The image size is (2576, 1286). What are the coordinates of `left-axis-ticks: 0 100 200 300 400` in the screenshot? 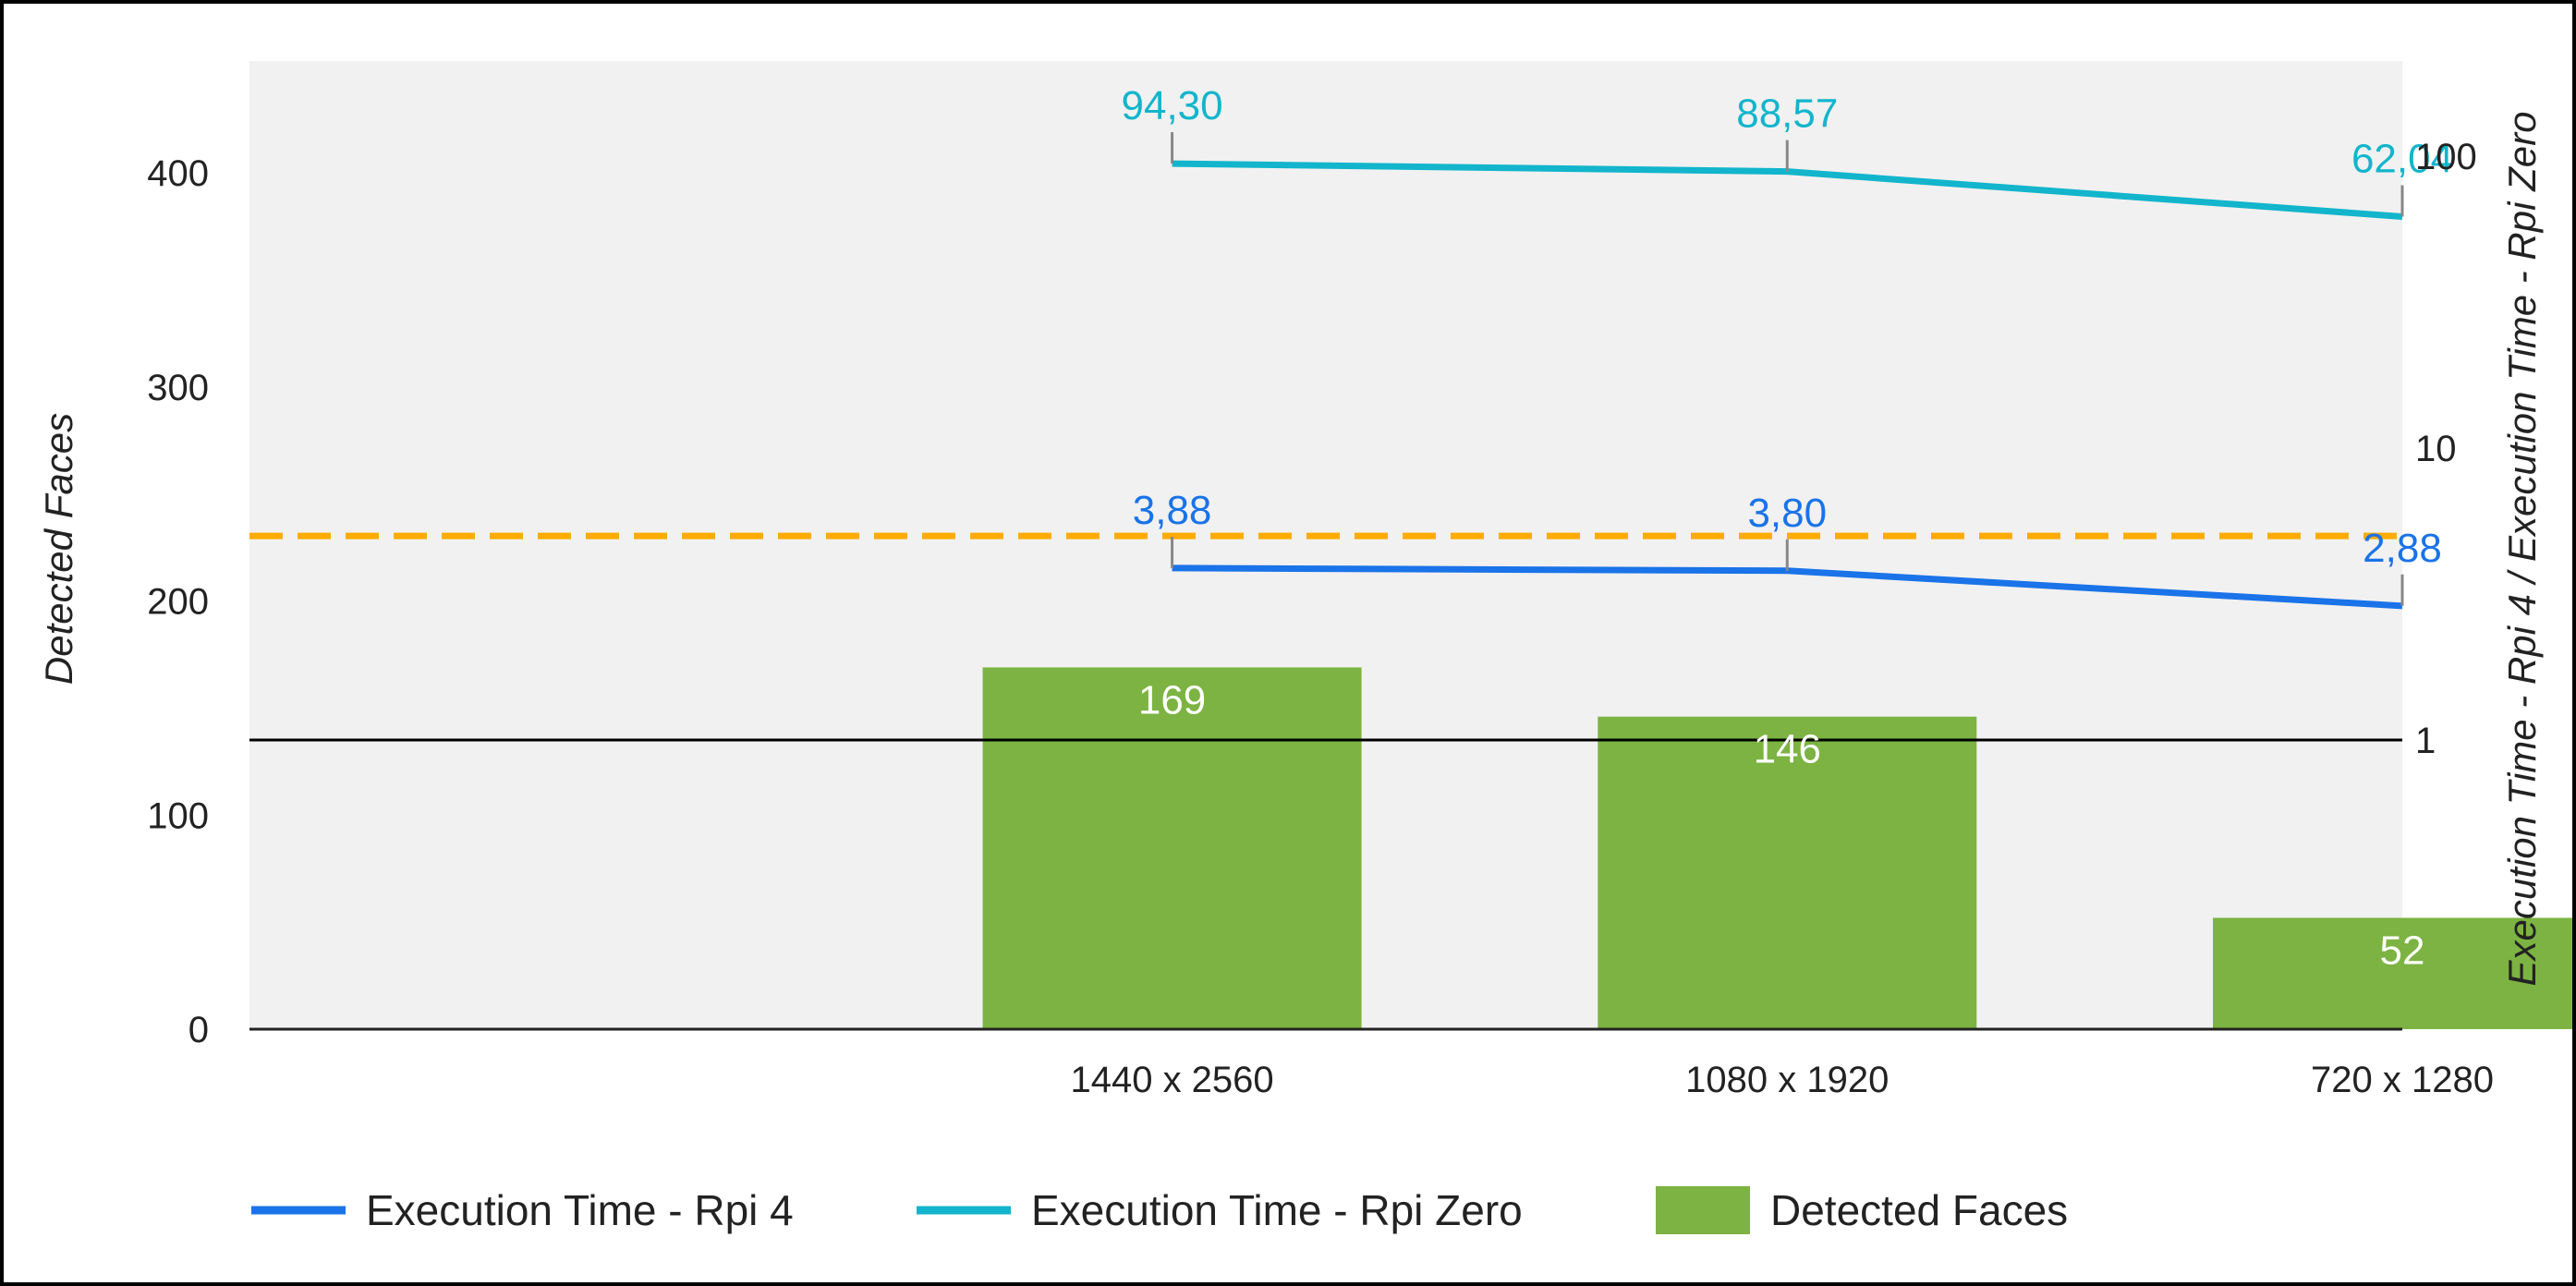 It's located at (178, 601).